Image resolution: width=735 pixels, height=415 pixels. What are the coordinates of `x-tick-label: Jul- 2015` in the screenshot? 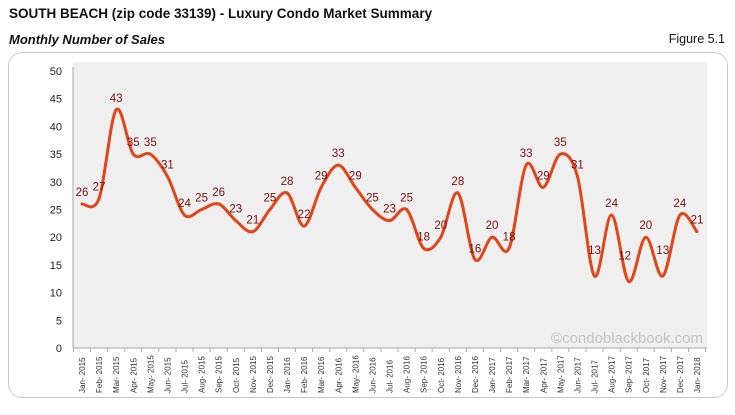 It's located at (185, 376).